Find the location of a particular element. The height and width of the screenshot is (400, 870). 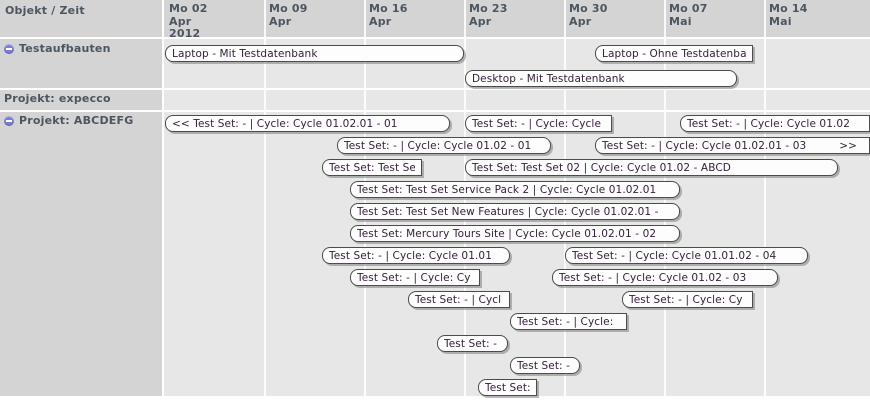

gantt-bar-label: Test Set: - | Cycle: Cycle 01.02 - 01 is located at coordinates (438, 145).